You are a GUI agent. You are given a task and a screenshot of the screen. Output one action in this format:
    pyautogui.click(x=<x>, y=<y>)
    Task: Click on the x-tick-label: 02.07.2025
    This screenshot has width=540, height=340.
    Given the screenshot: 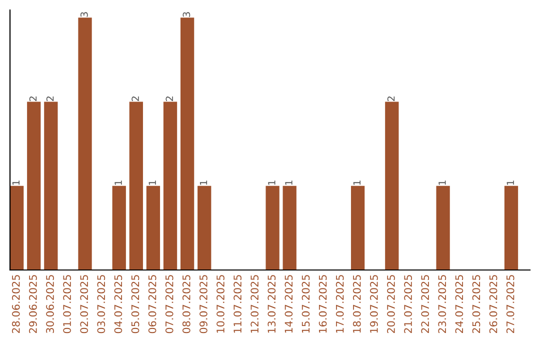 What is the action you would take?
    pyautogui.click(x=84, y=304)
    